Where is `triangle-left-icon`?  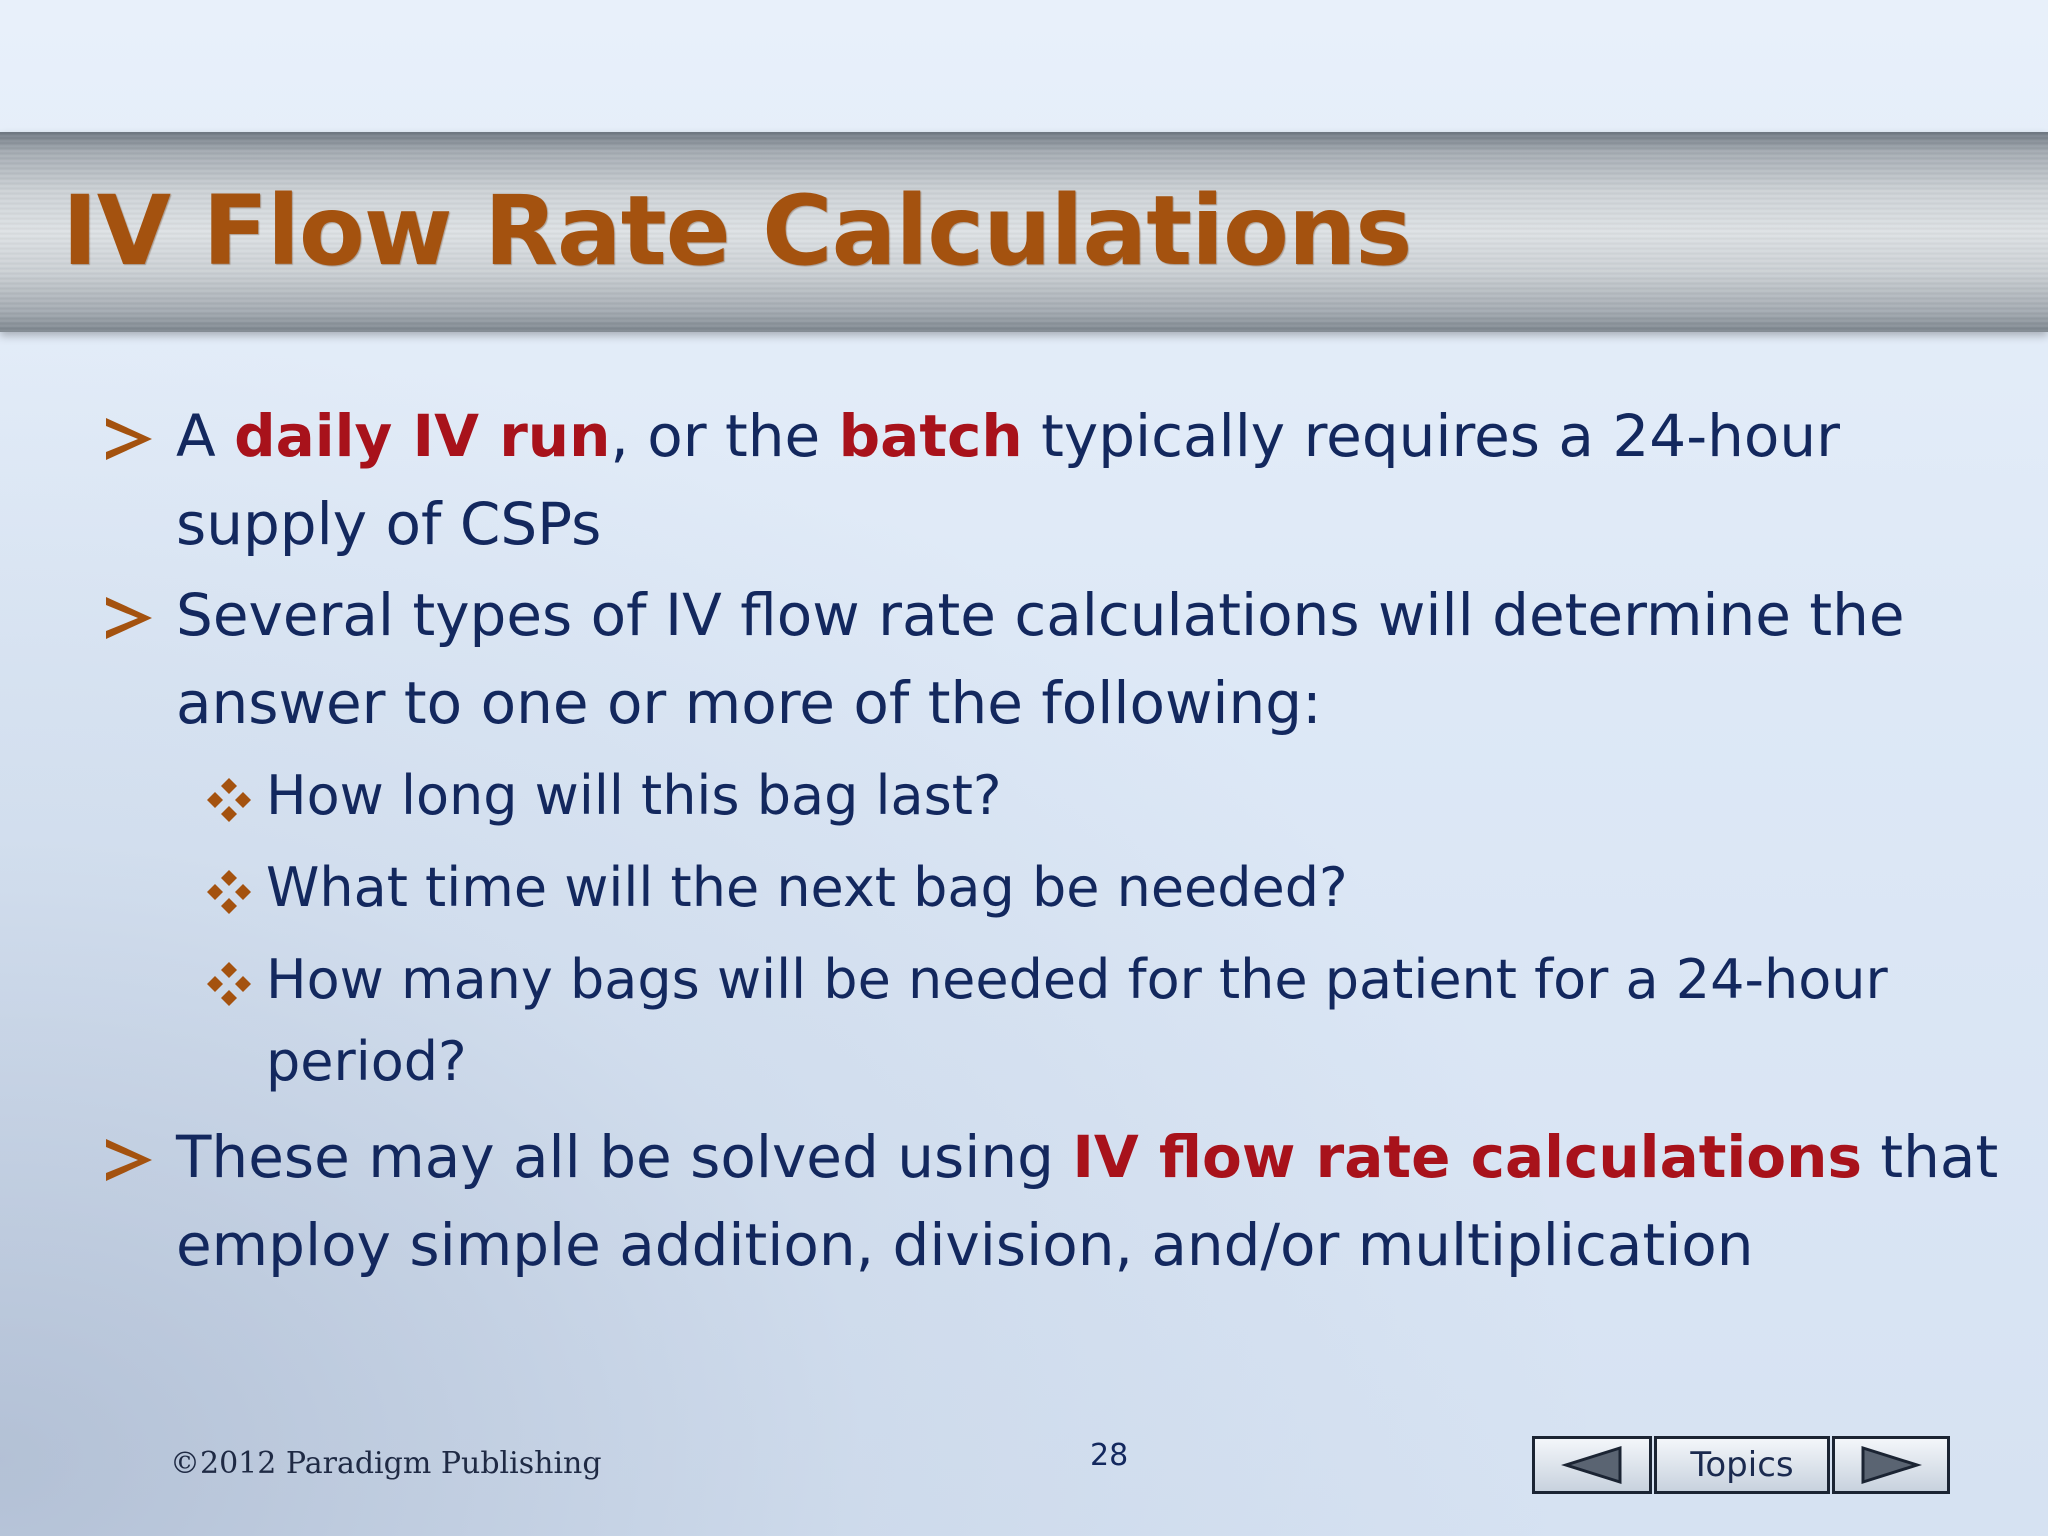 triangle-left-icon is located at coordinates (1591, 1465).